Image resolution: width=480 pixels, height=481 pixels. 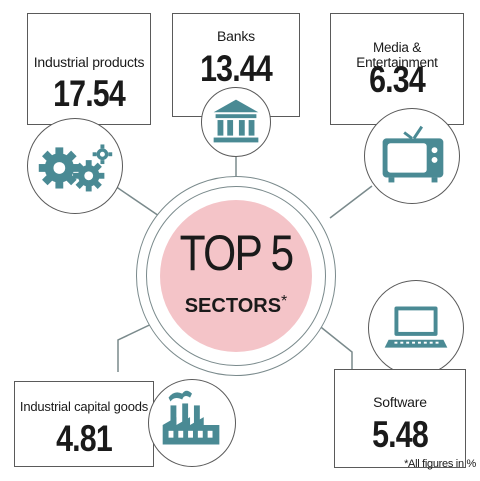 What do you see at coordinates (440, 464) in the screenshot?
I see `footnote: *All figures in %` at bounding box center [440, 464].